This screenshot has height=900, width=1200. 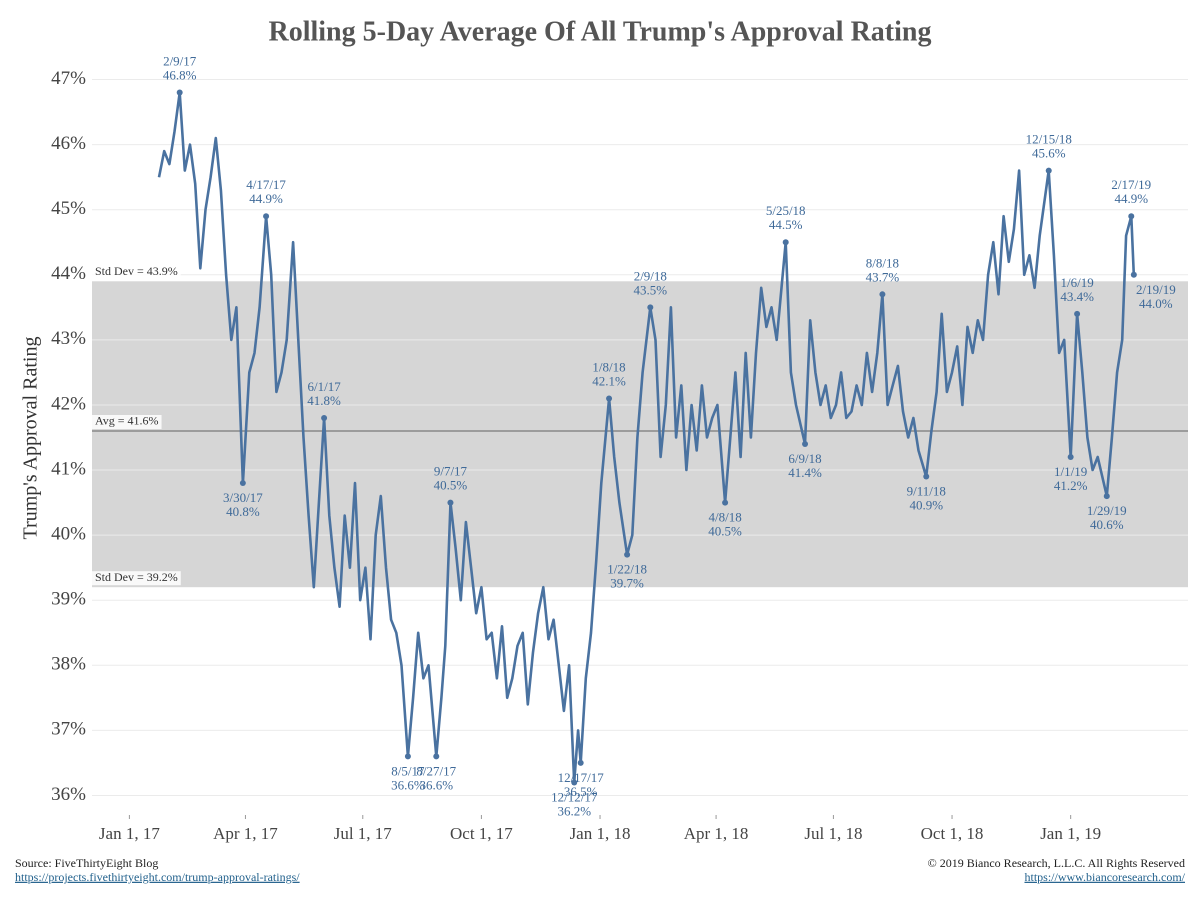 What do you see at coordinates (68, 403) in the screenshot?
I see `y-tick-label: 42%` at bounding box center [68, 403].